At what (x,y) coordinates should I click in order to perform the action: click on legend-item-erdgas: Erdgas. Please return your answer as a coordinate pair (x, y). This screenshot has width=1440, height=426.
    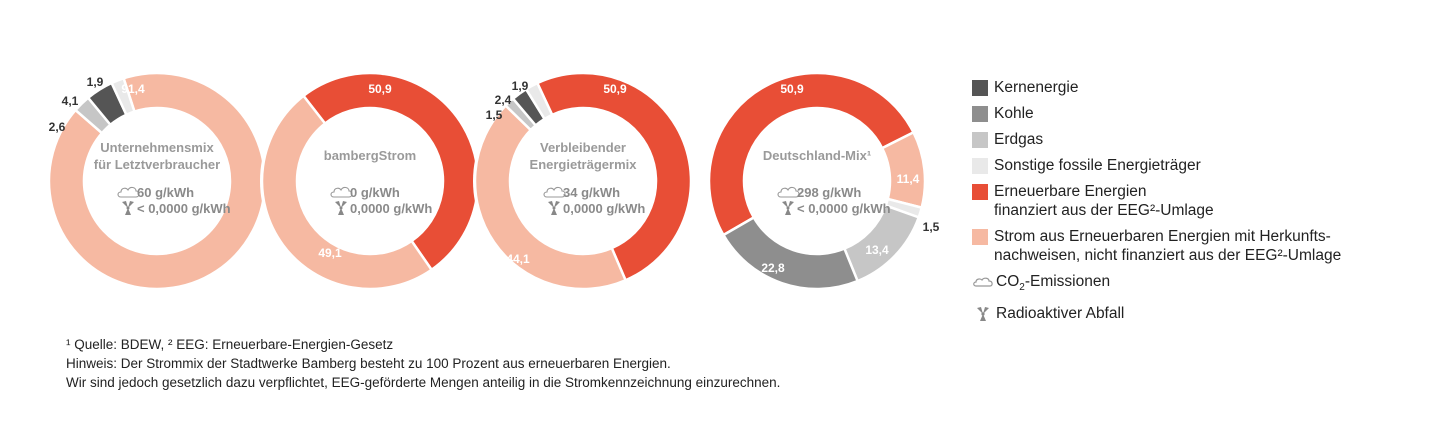
    Looking at the image, I should click on (1156, 139).